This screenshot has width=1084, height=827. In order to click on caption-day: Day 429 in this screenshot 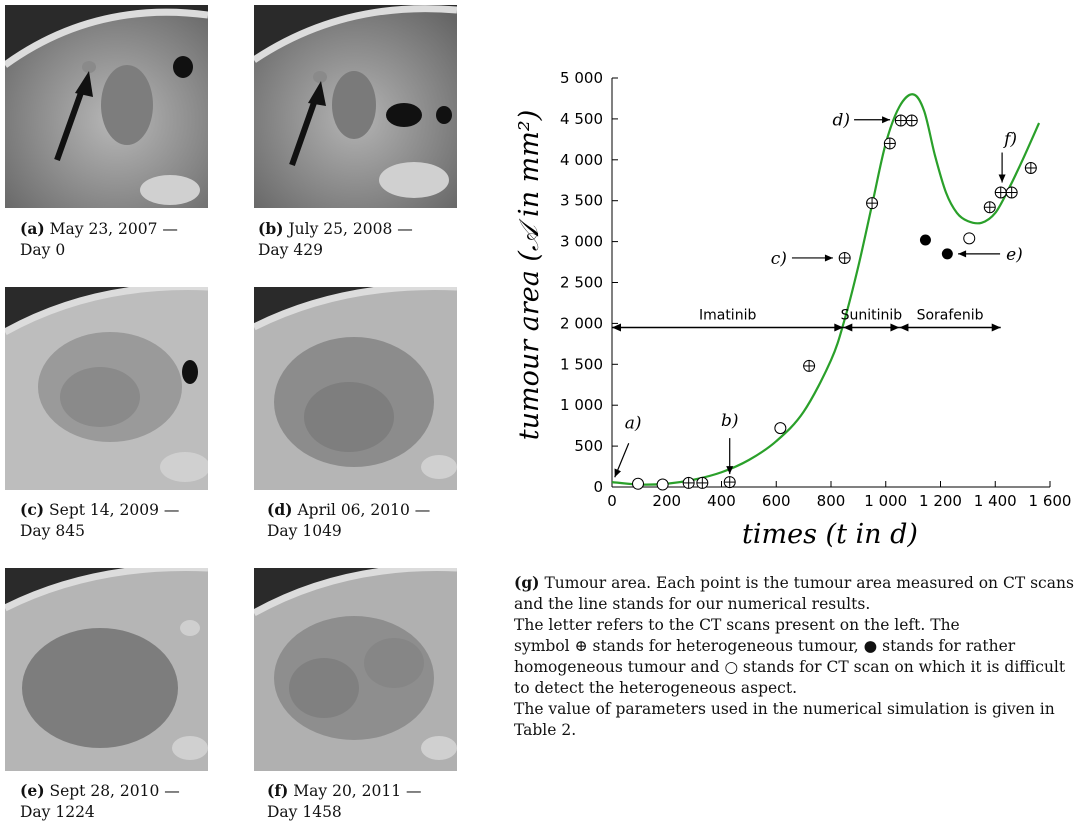, I will do `click(290, 250)`.